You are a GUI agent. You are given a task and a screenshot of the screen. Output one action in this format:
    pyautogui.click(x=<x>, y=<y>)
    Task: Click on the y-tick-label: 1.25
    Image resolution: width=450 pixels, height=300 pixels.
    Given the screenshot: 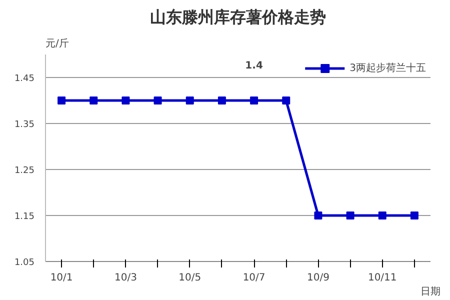 What is the action you would take?
    pyautogui.click(x=24, y=171)
    